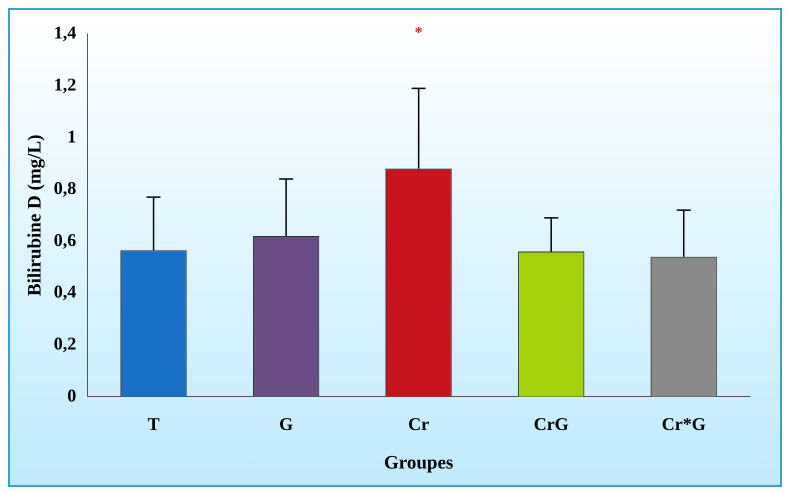 The image size is (786, 491). Describe the element at coordinates (65, 188) in the screenshot. I see `y-tick-label: 0,8` at that location.